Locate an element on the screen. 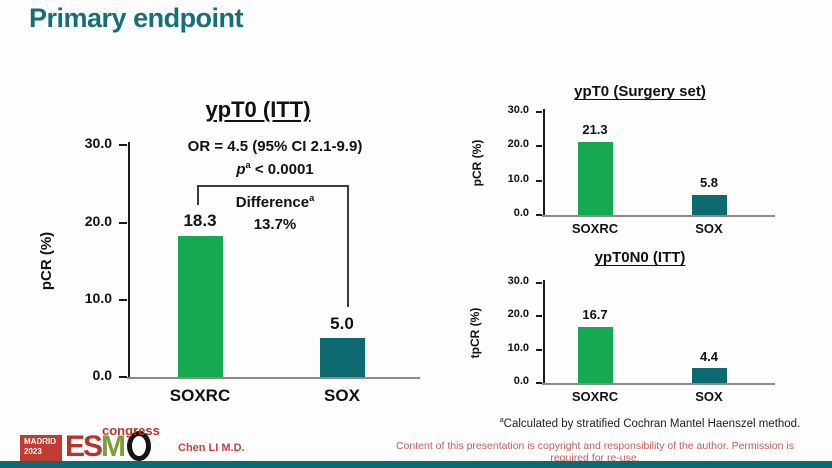  slide-title: Primary endpoint is located at coordinates (136, 18).